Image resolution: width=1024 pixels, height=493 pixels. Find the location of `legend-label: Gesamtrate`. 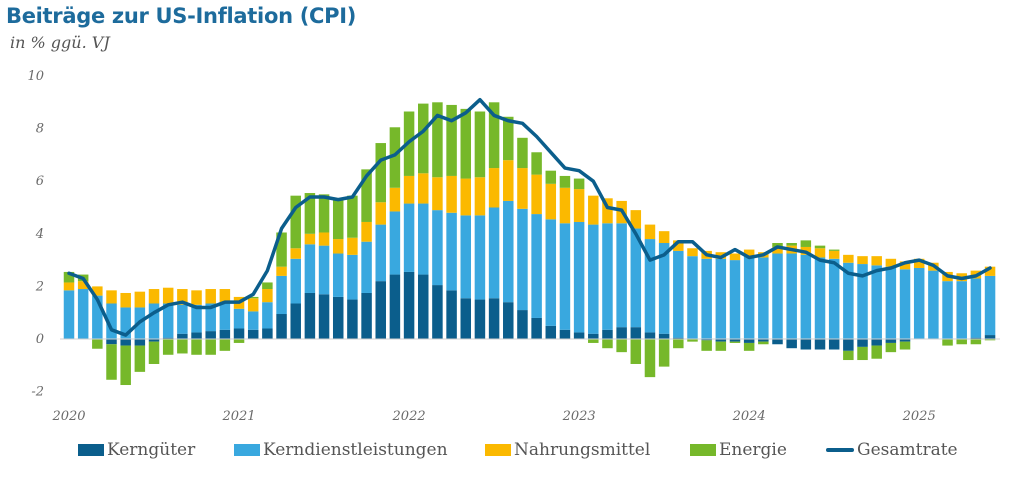

legend-label: Gesamtrate is located at coordinates (907, 450).